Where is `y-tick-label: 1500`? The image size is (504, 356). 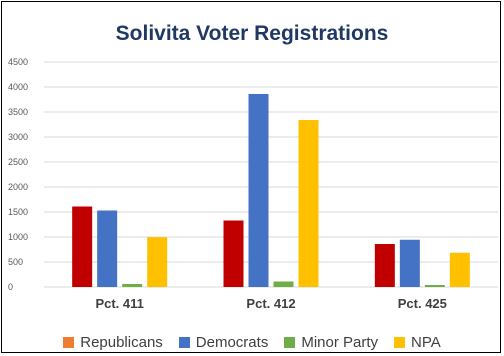
y-tick-label: 1500 is located at coordinates (18, 212).